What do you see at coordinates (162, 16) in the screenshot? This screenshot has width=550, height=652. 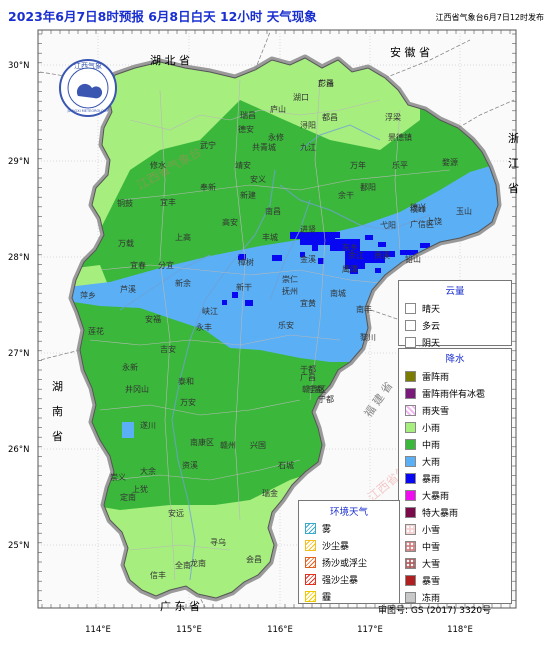 I see `map-title: 2023年6月7日8时预报 6月8日白天 12小时 天气现象` at bounding box center [162, 16].